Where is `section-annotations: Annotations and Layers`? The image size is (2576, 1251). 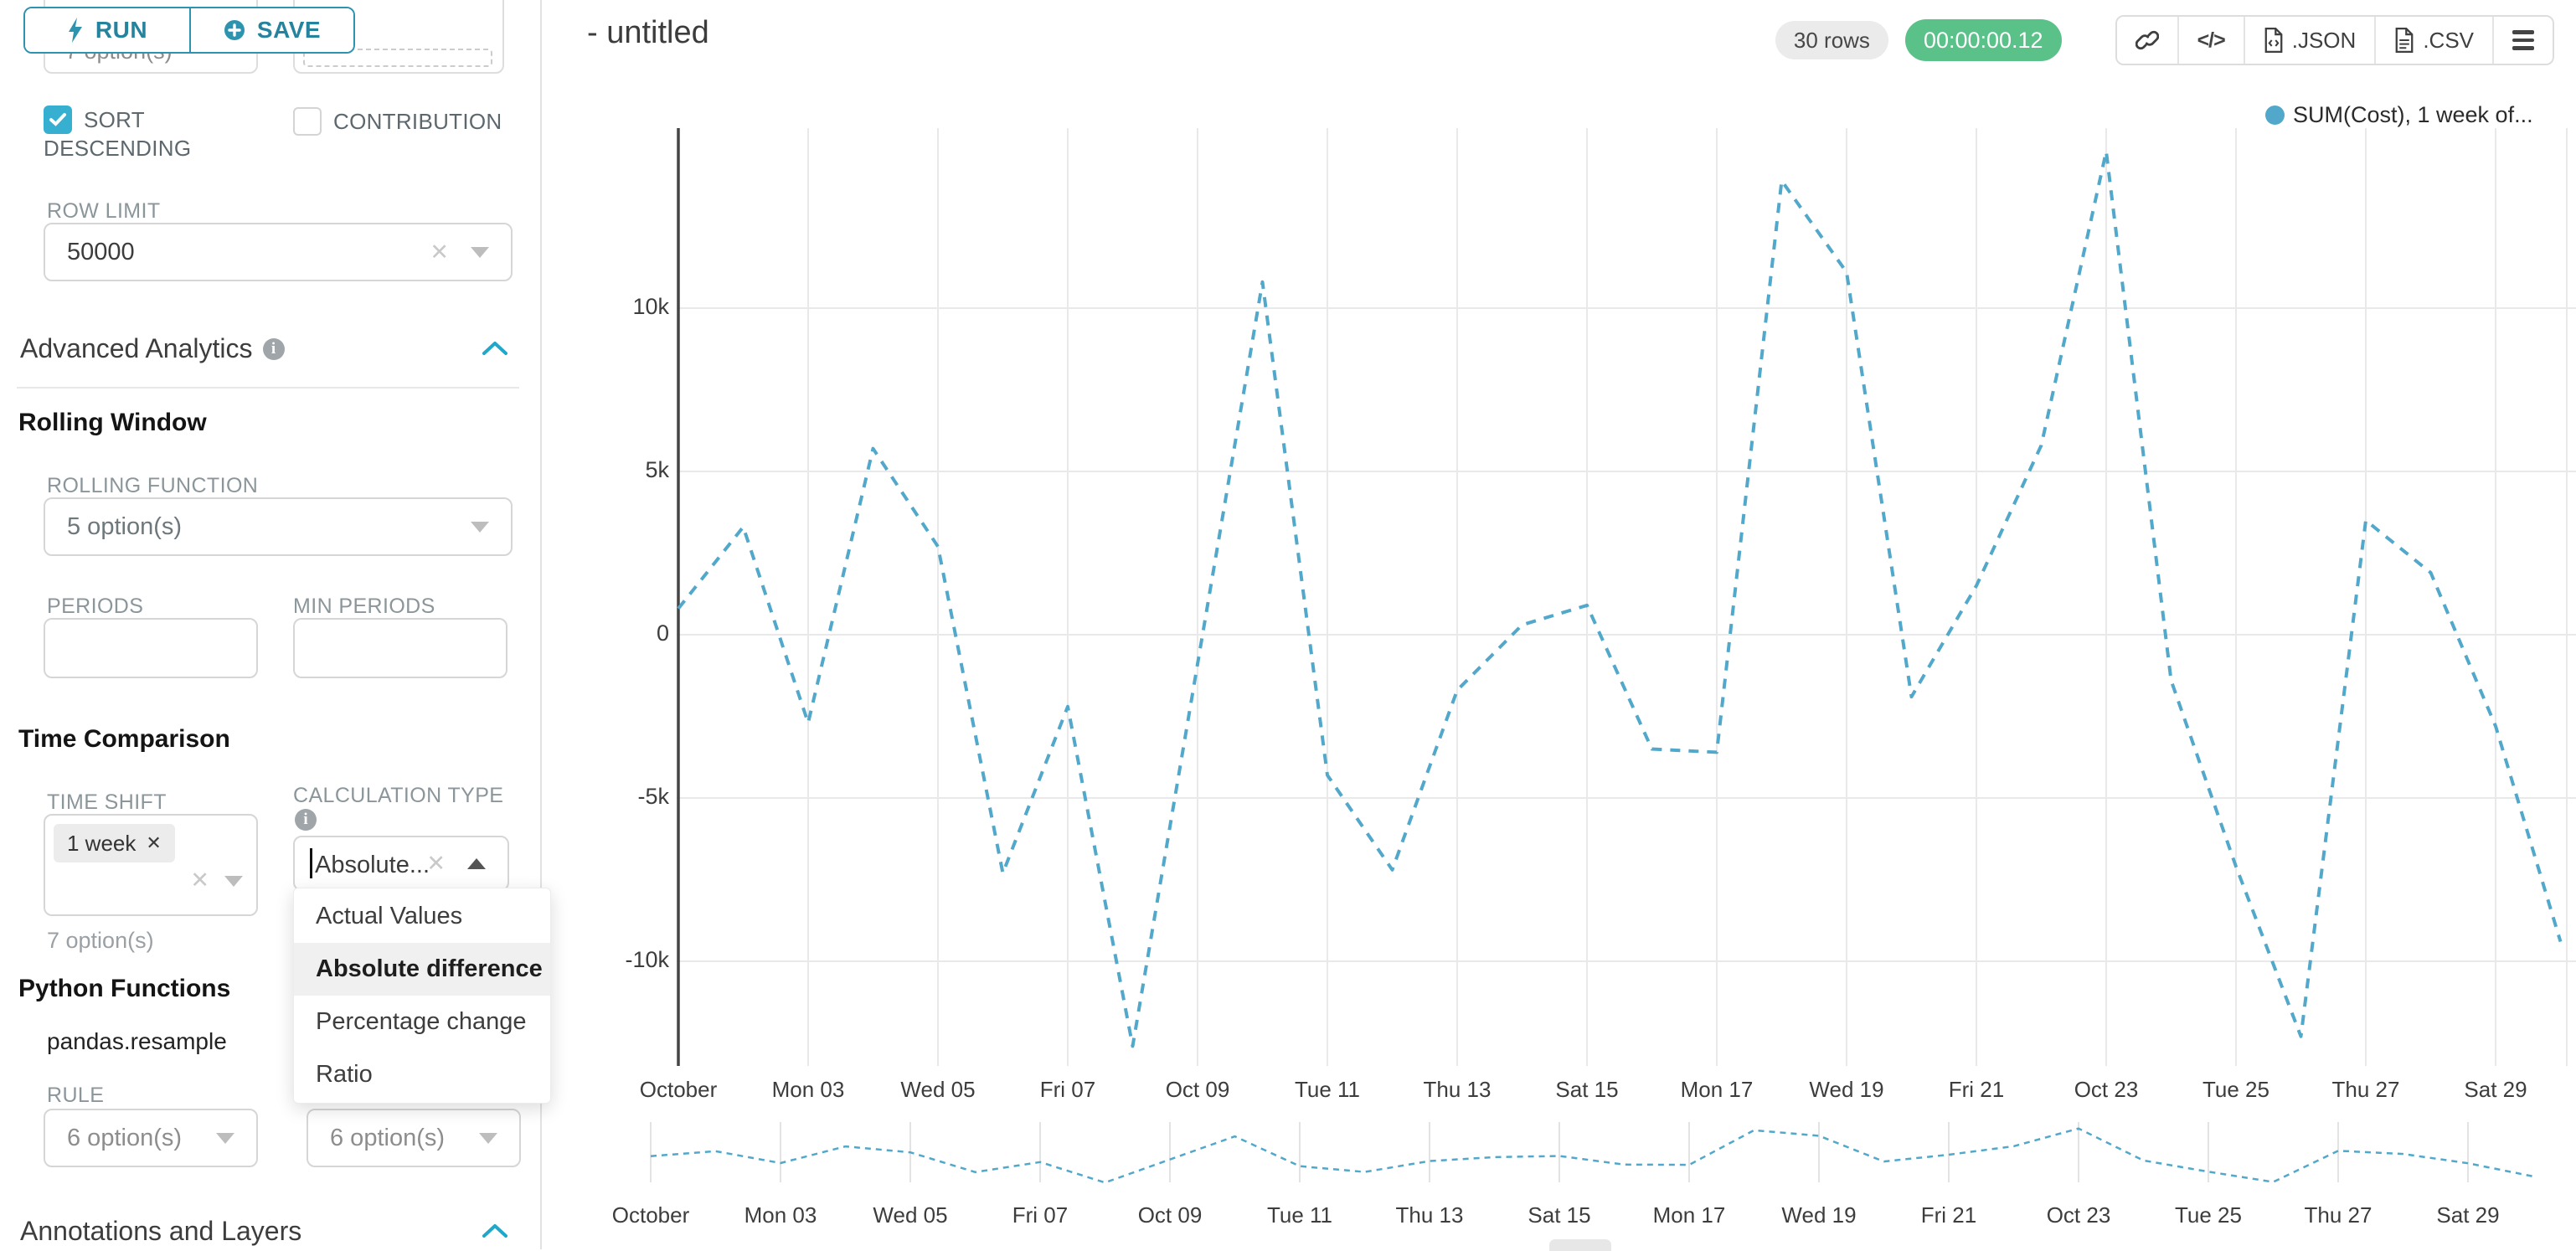
section-annotations: Annotations and Layers is located at coordinates (160, 1231).